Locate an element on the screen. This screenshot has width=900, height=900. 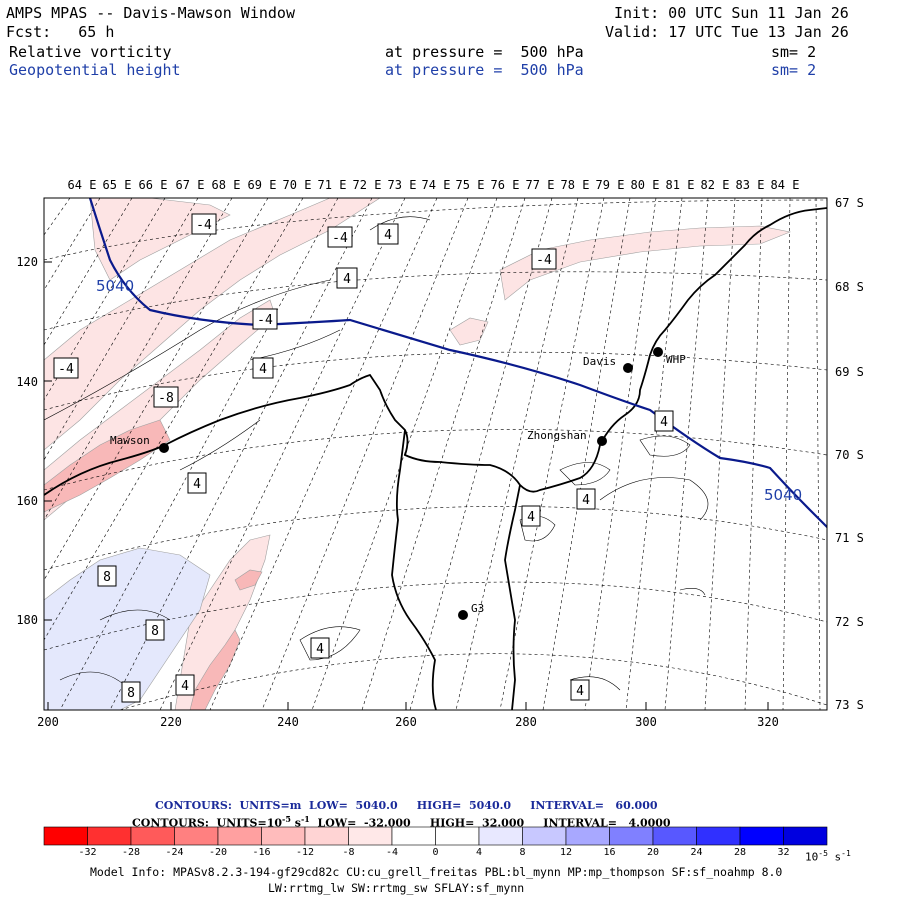
vort-label: -8 is located at coordinates (166, 397).